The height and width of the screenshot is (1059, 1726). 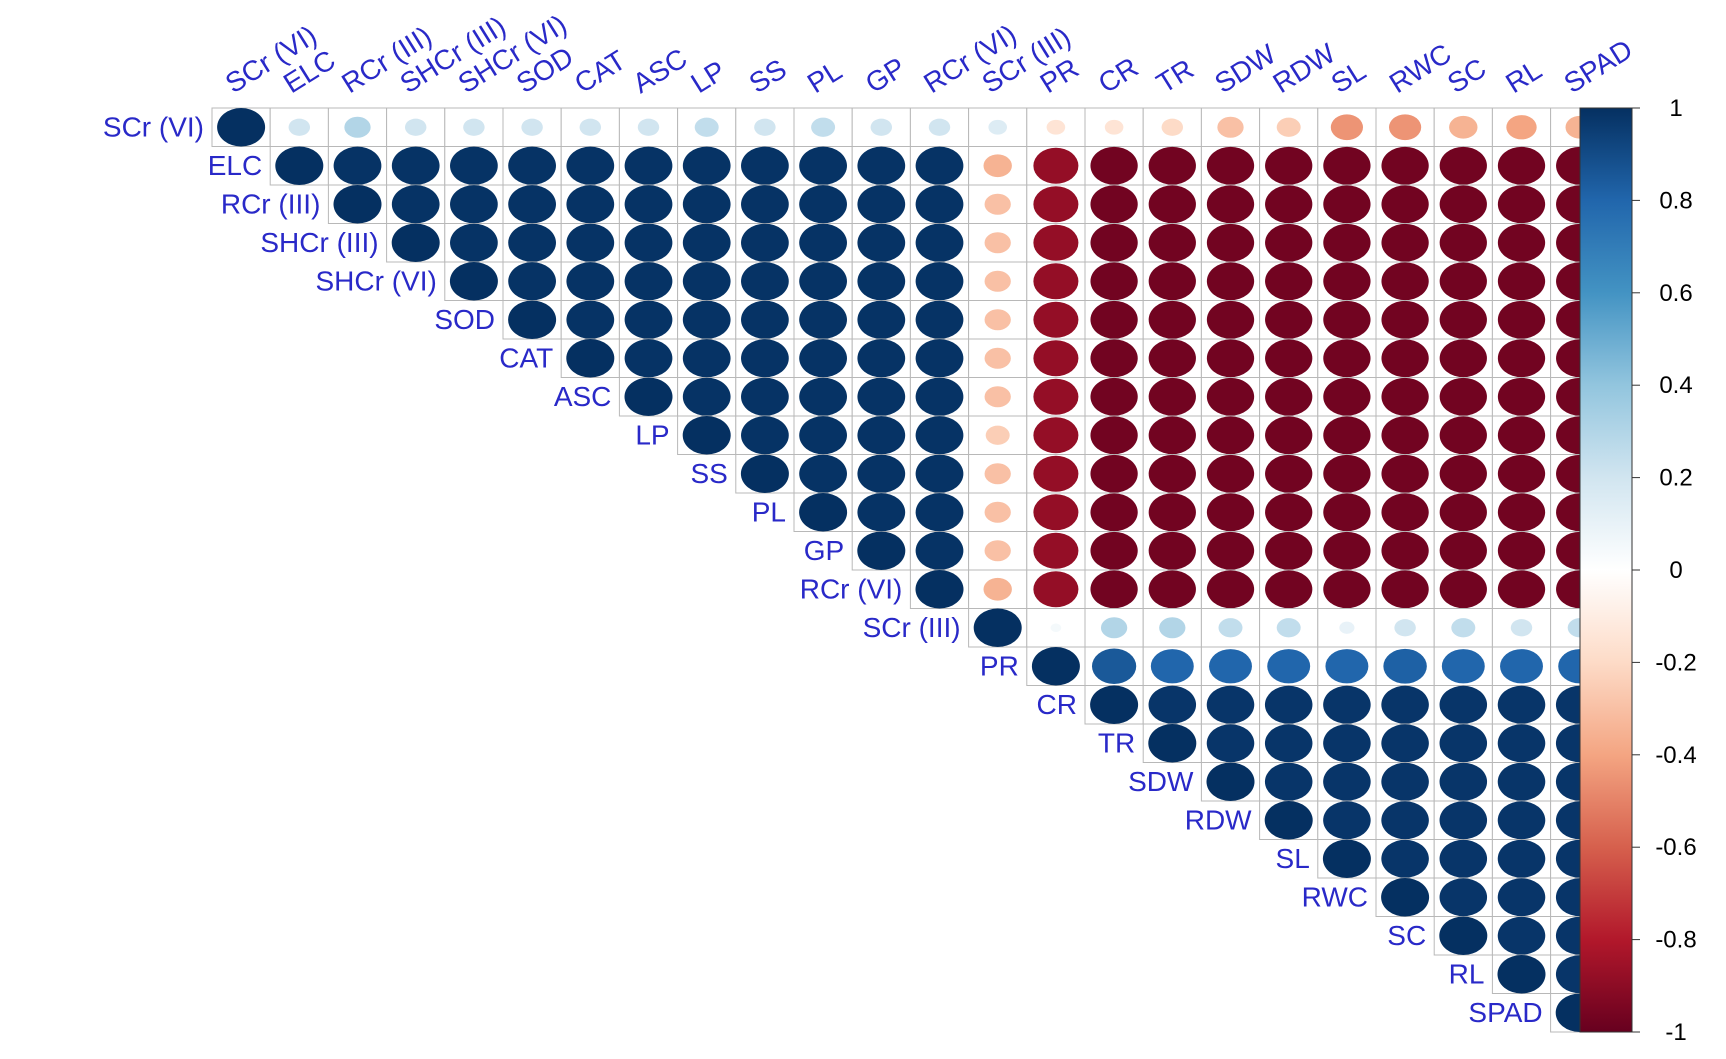 What do you see at coordinates (1675, 385) in the screenshot?
I see `colorbar-tick-label: 0.4` at bounding box center [1675, 385].